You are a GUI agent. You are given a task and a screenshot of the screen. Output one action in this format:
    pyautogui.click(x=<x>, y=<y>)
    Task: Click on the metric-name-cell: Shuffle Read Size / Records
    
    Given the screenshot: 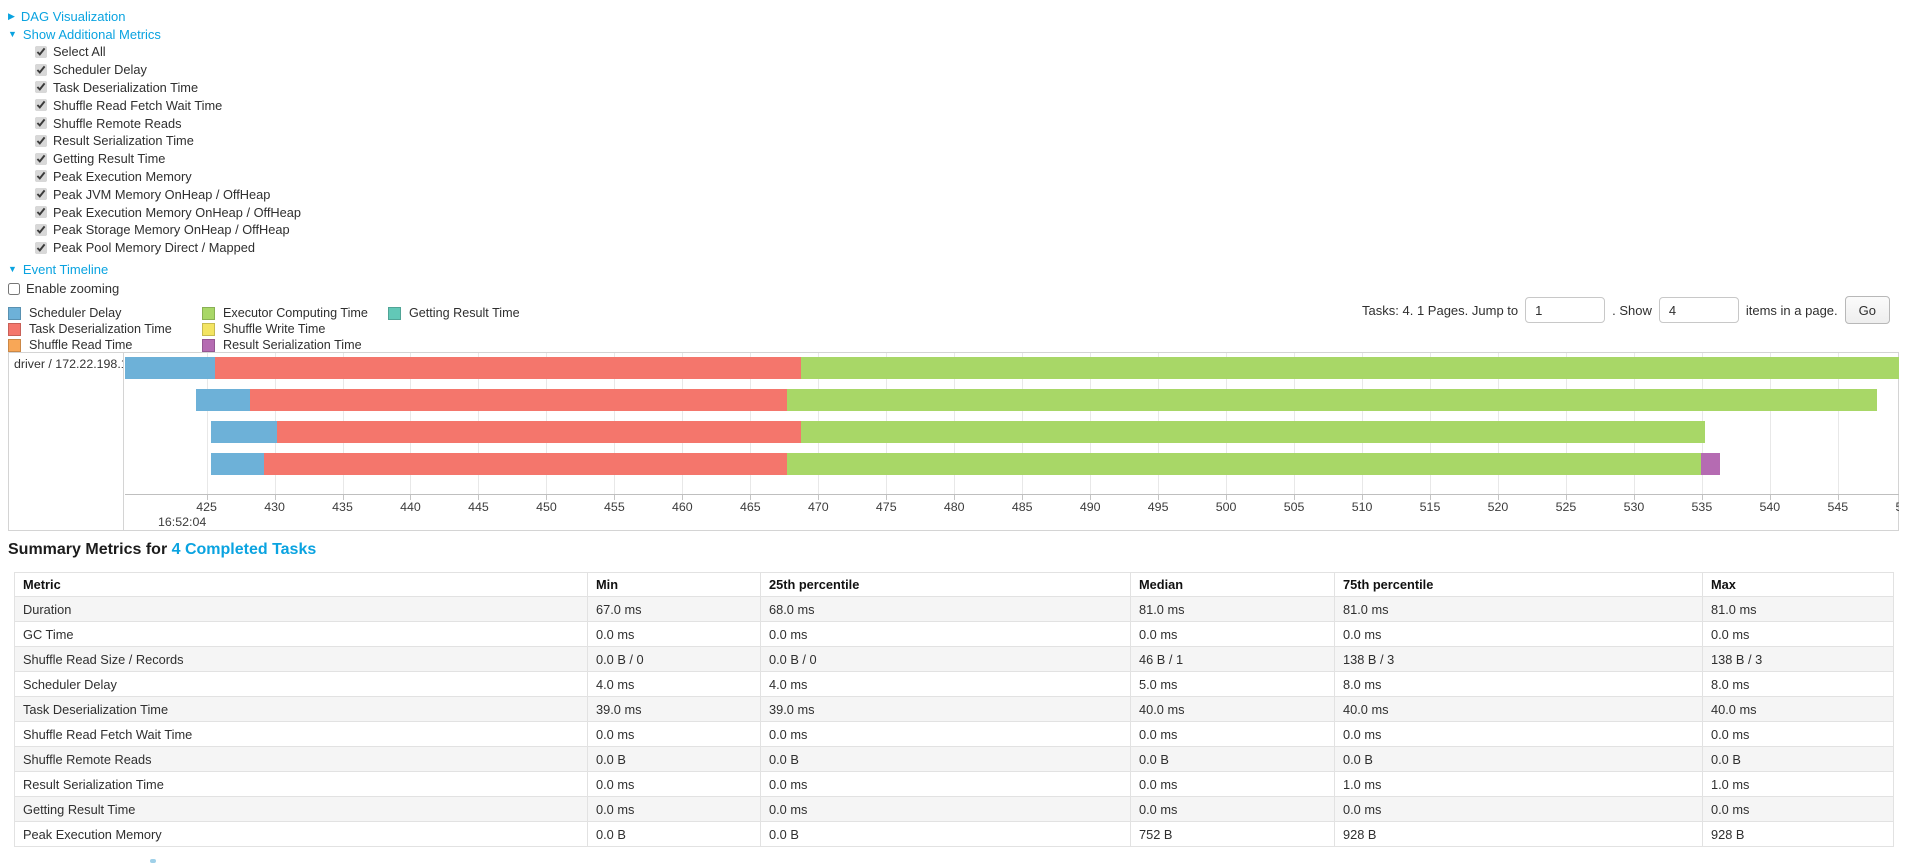 What is the action you would take?
    pyautogui.click(x=301, y=659)
    